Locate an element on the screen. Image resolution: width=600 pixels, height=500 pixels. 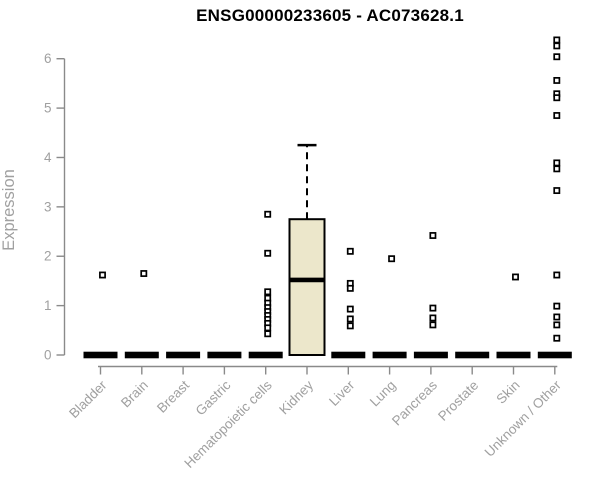
x-category-label: Skin is located at coordinates (507, 392).